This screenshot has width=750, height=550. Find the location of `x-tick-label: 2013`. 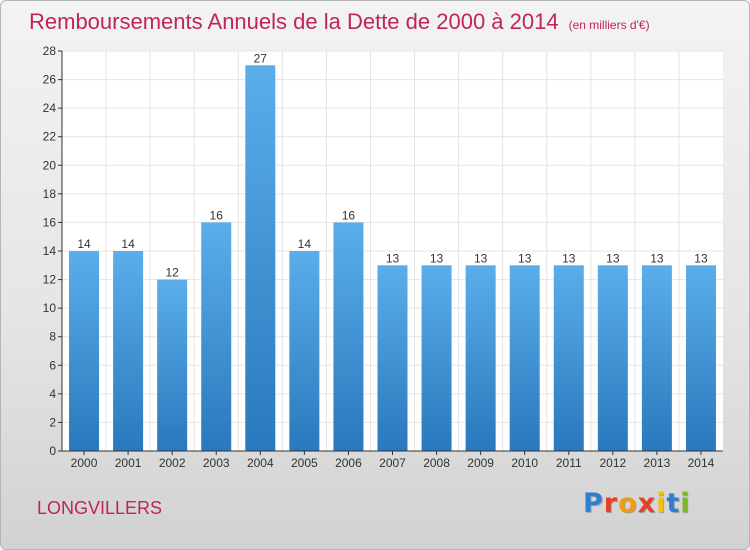

x-tick-label: 2013 is located at coordinates (657, 463).